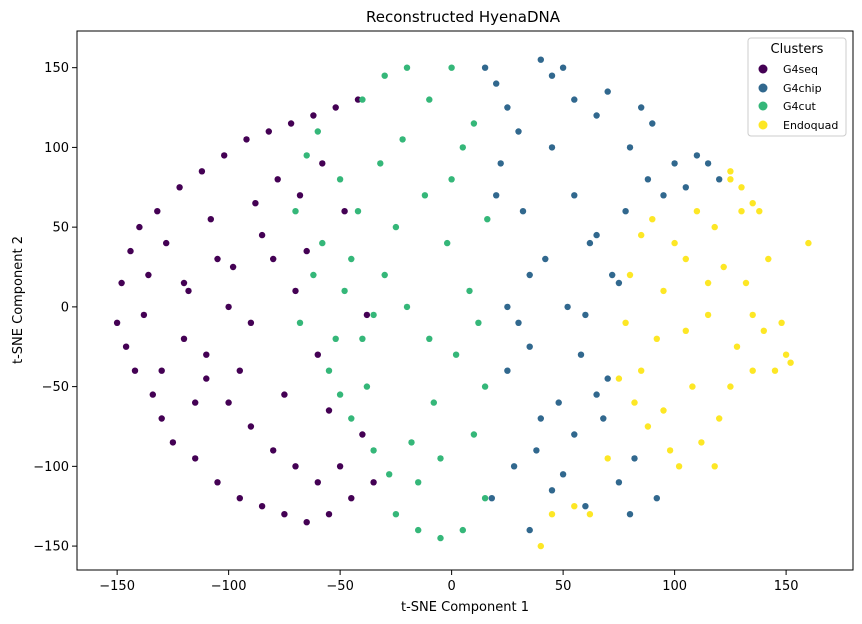 This screenshot has width=862, height=624. Describe the element at coordinates (56, 68) in the screenshot. I see `y-tick-label: 150` at that location.